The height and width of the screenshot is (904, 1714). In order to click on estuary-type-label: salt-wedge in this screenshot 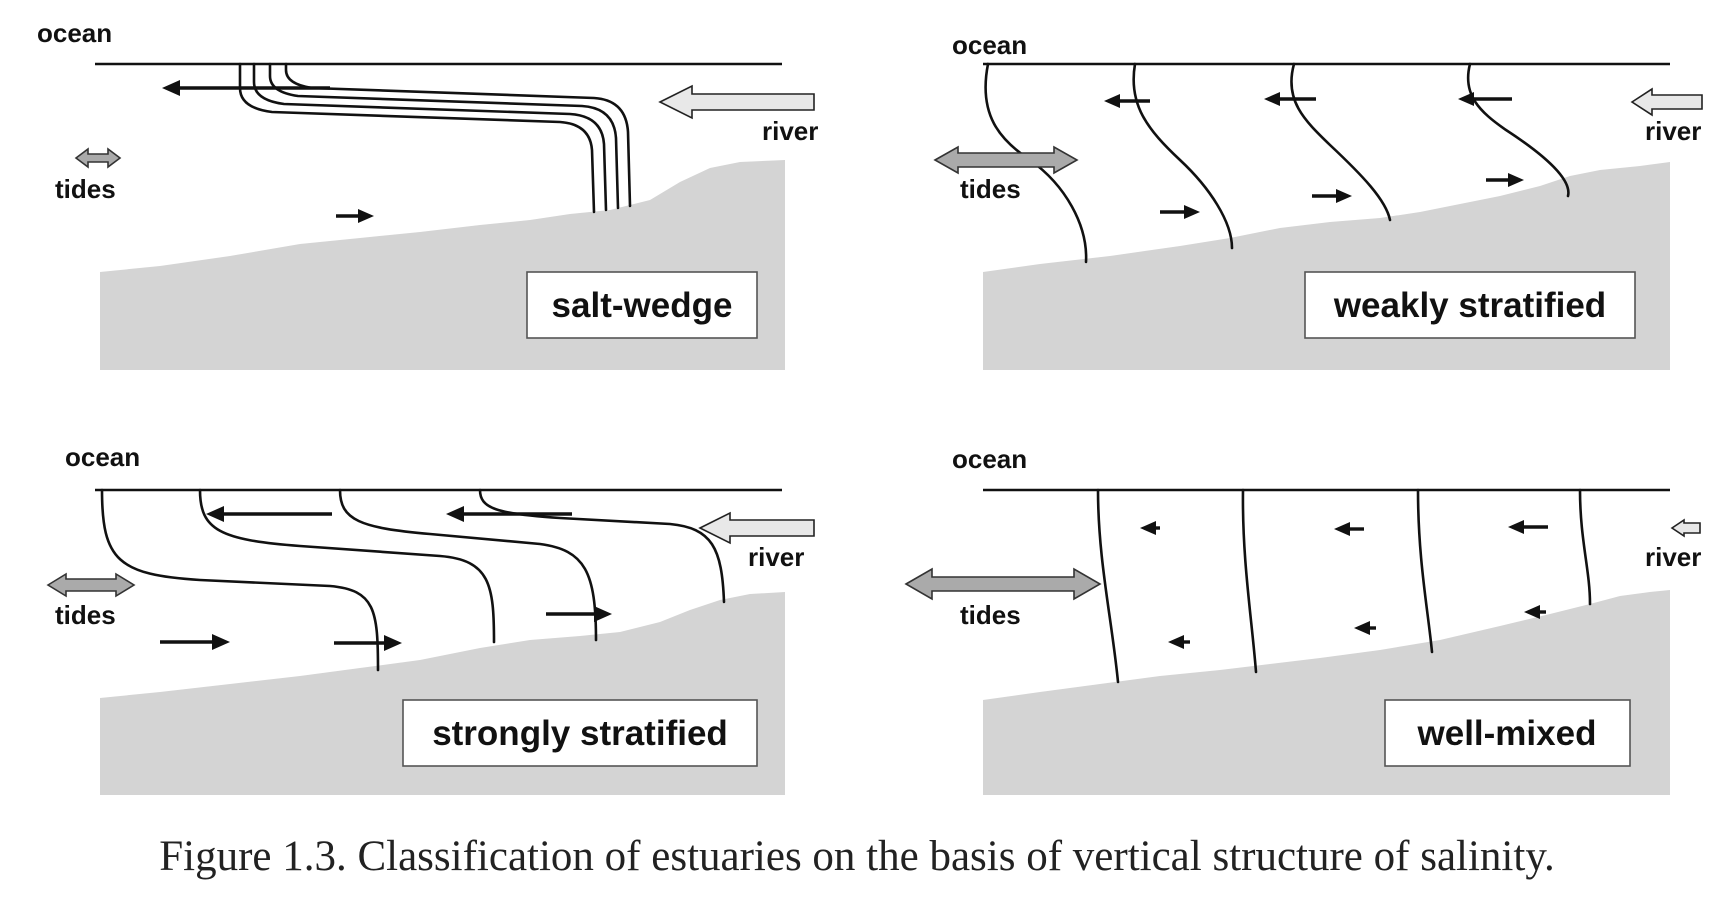, I will do `click(642, 305)`.